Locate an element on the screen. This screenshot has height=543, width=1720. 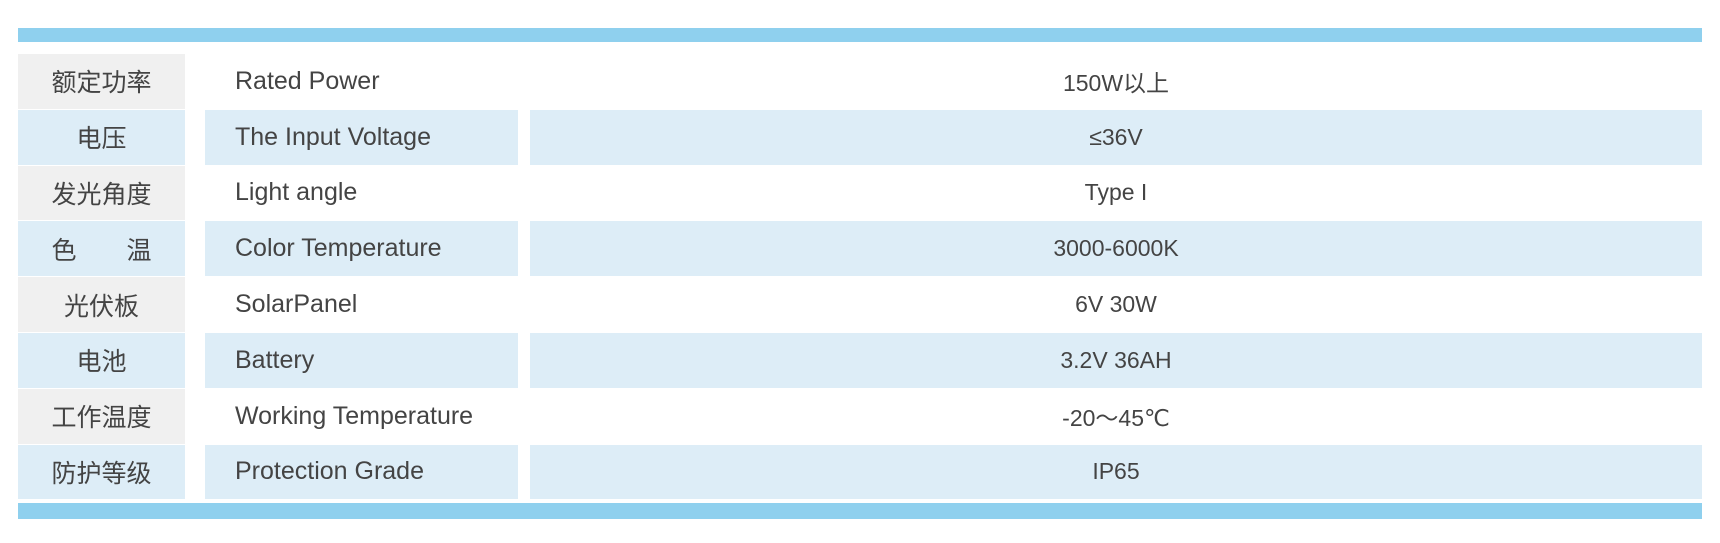
label-en: Color Temperature is located at coordinates (361, 249).